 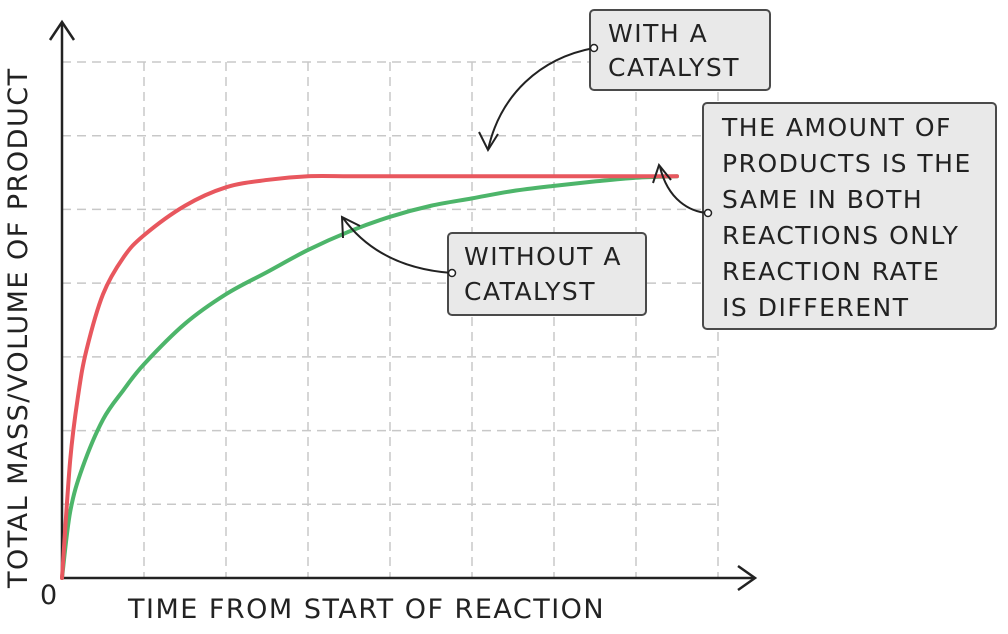 I want to click on annotation-with-catalyst: WITH A CATALYST, so click(x=624, y=81).